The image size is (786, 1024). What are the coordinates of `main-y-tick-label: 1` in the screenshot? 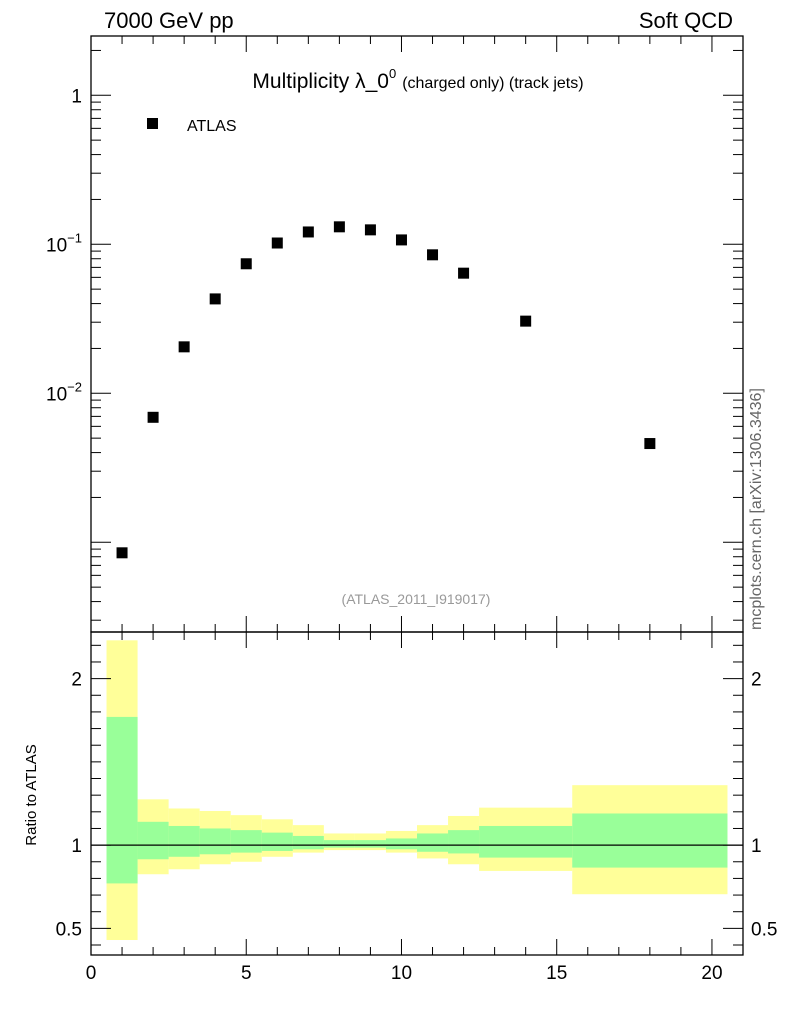 It's located at (76, 96).